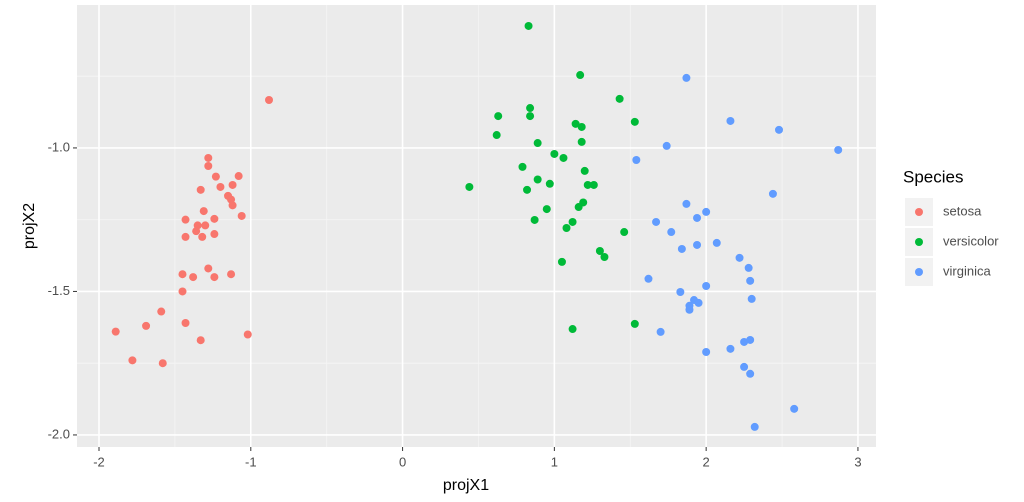 This screenshot has width=1024, height=502. Describe the element at coordinates (59, 433) in the screenshot. I see `y-tick-label: -2.0` at that location.